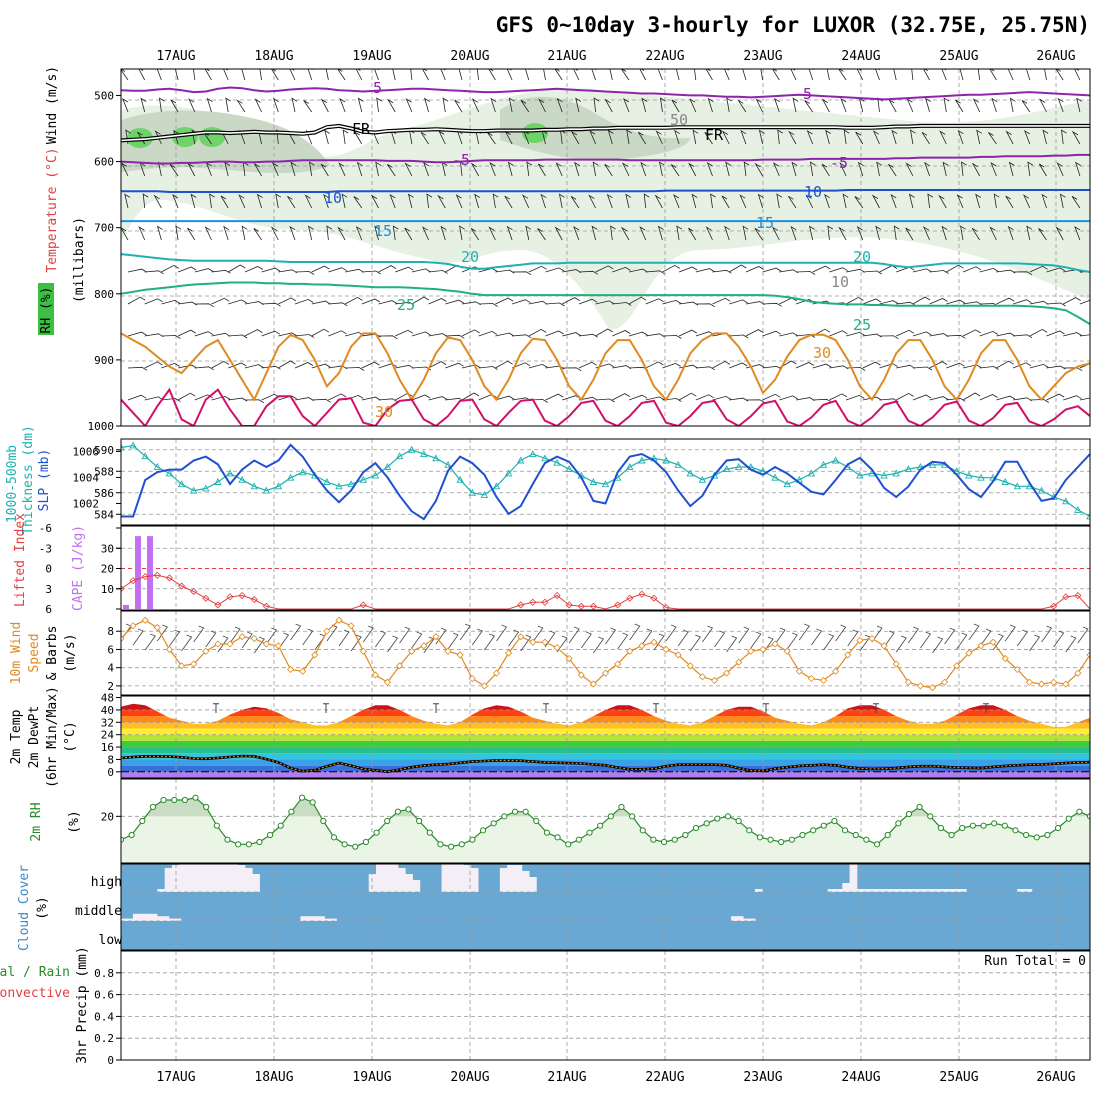  What do you see at coordinates (361, 129) in the screenshot?
I see `contour-label: FR` at bounding box center [361, 129].